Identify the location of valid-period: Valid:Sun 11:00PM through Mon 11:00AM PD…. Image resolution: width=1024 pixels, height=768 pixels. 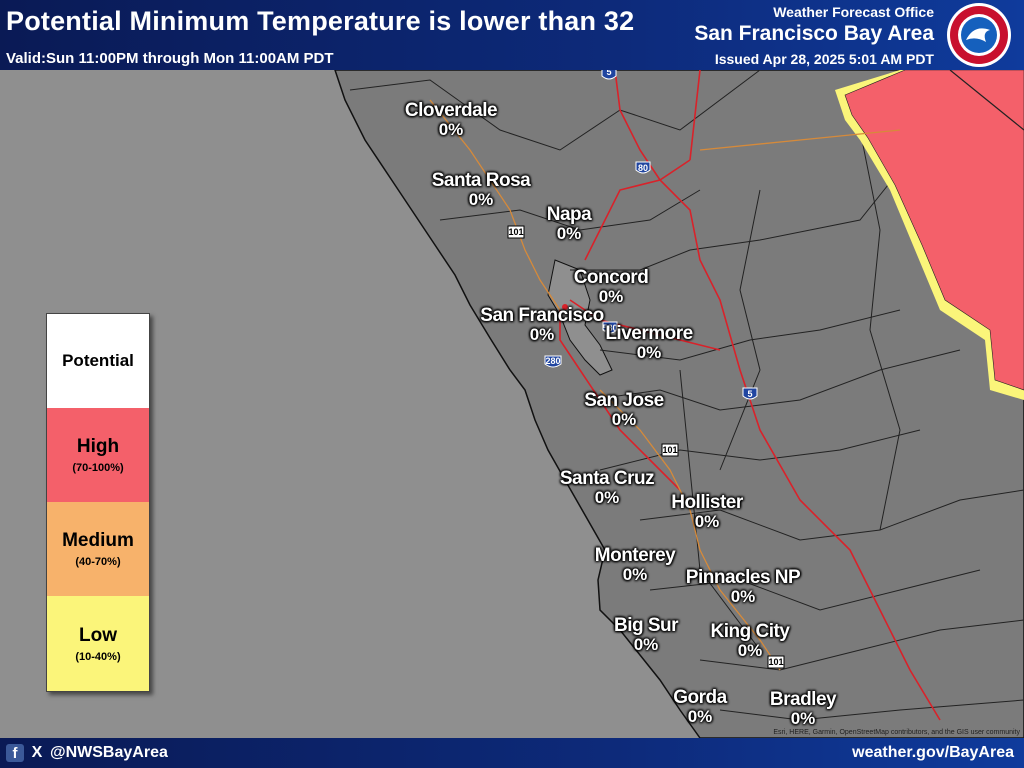
(170, 58).